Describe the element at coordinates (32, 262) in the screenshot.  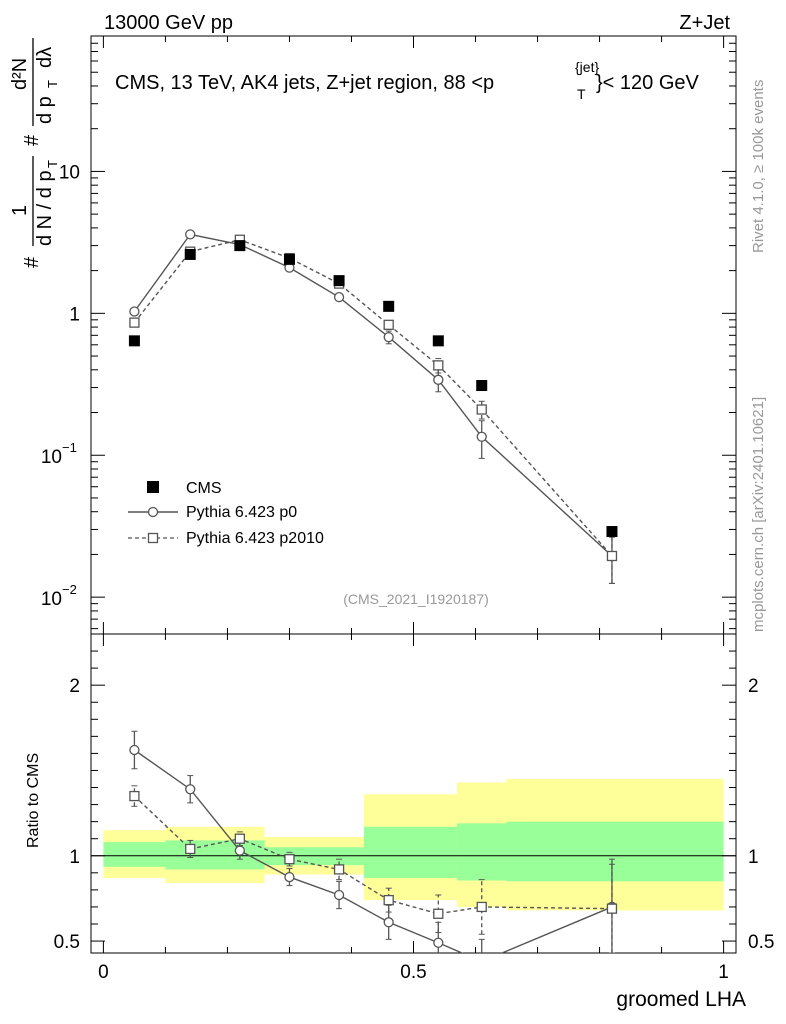
I see `ylabel-hash-1: #` at that location.